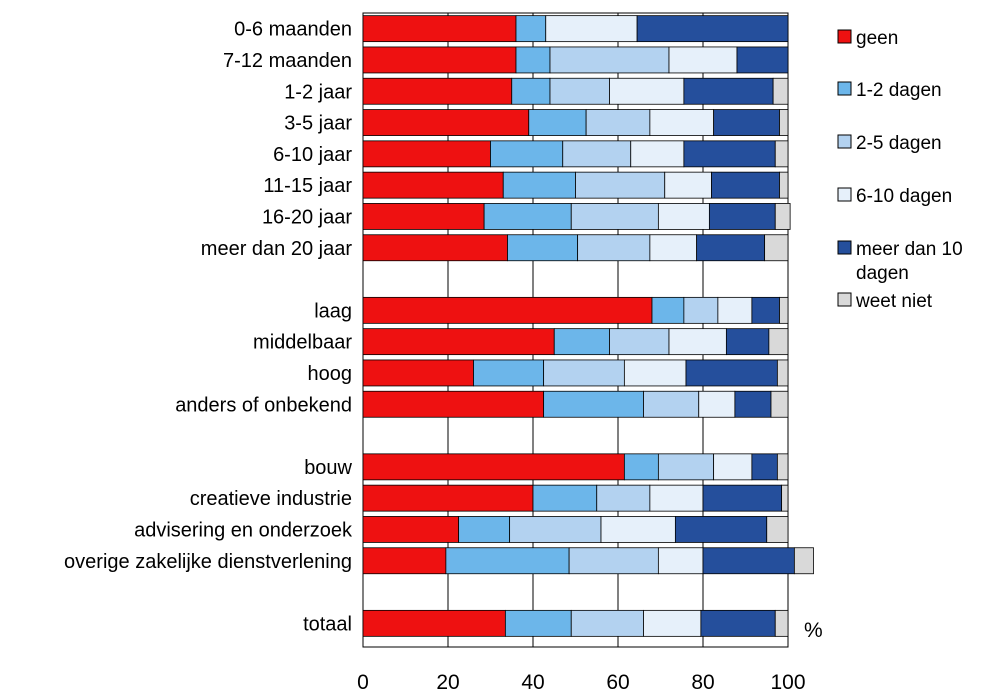 This screenshot has height=691, width=995. I want to click on legend-label: 6-10 dagen, so click(904, 196).